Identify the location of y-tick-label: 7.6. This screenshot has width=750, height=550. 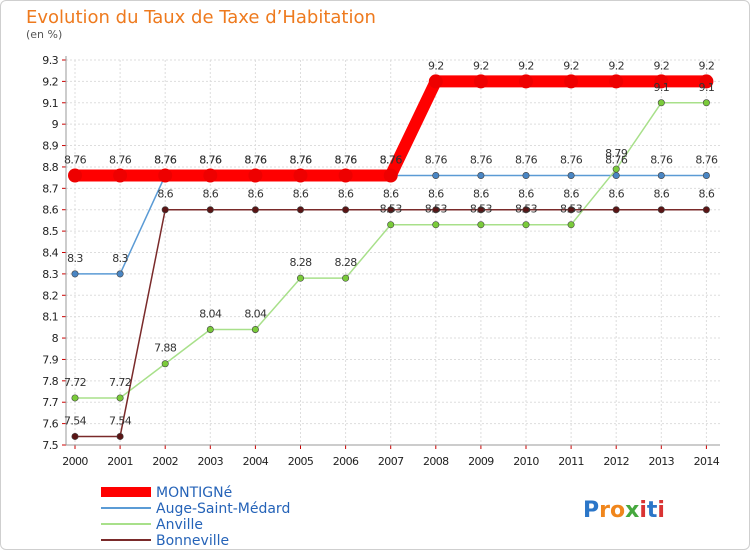
(50, 424).